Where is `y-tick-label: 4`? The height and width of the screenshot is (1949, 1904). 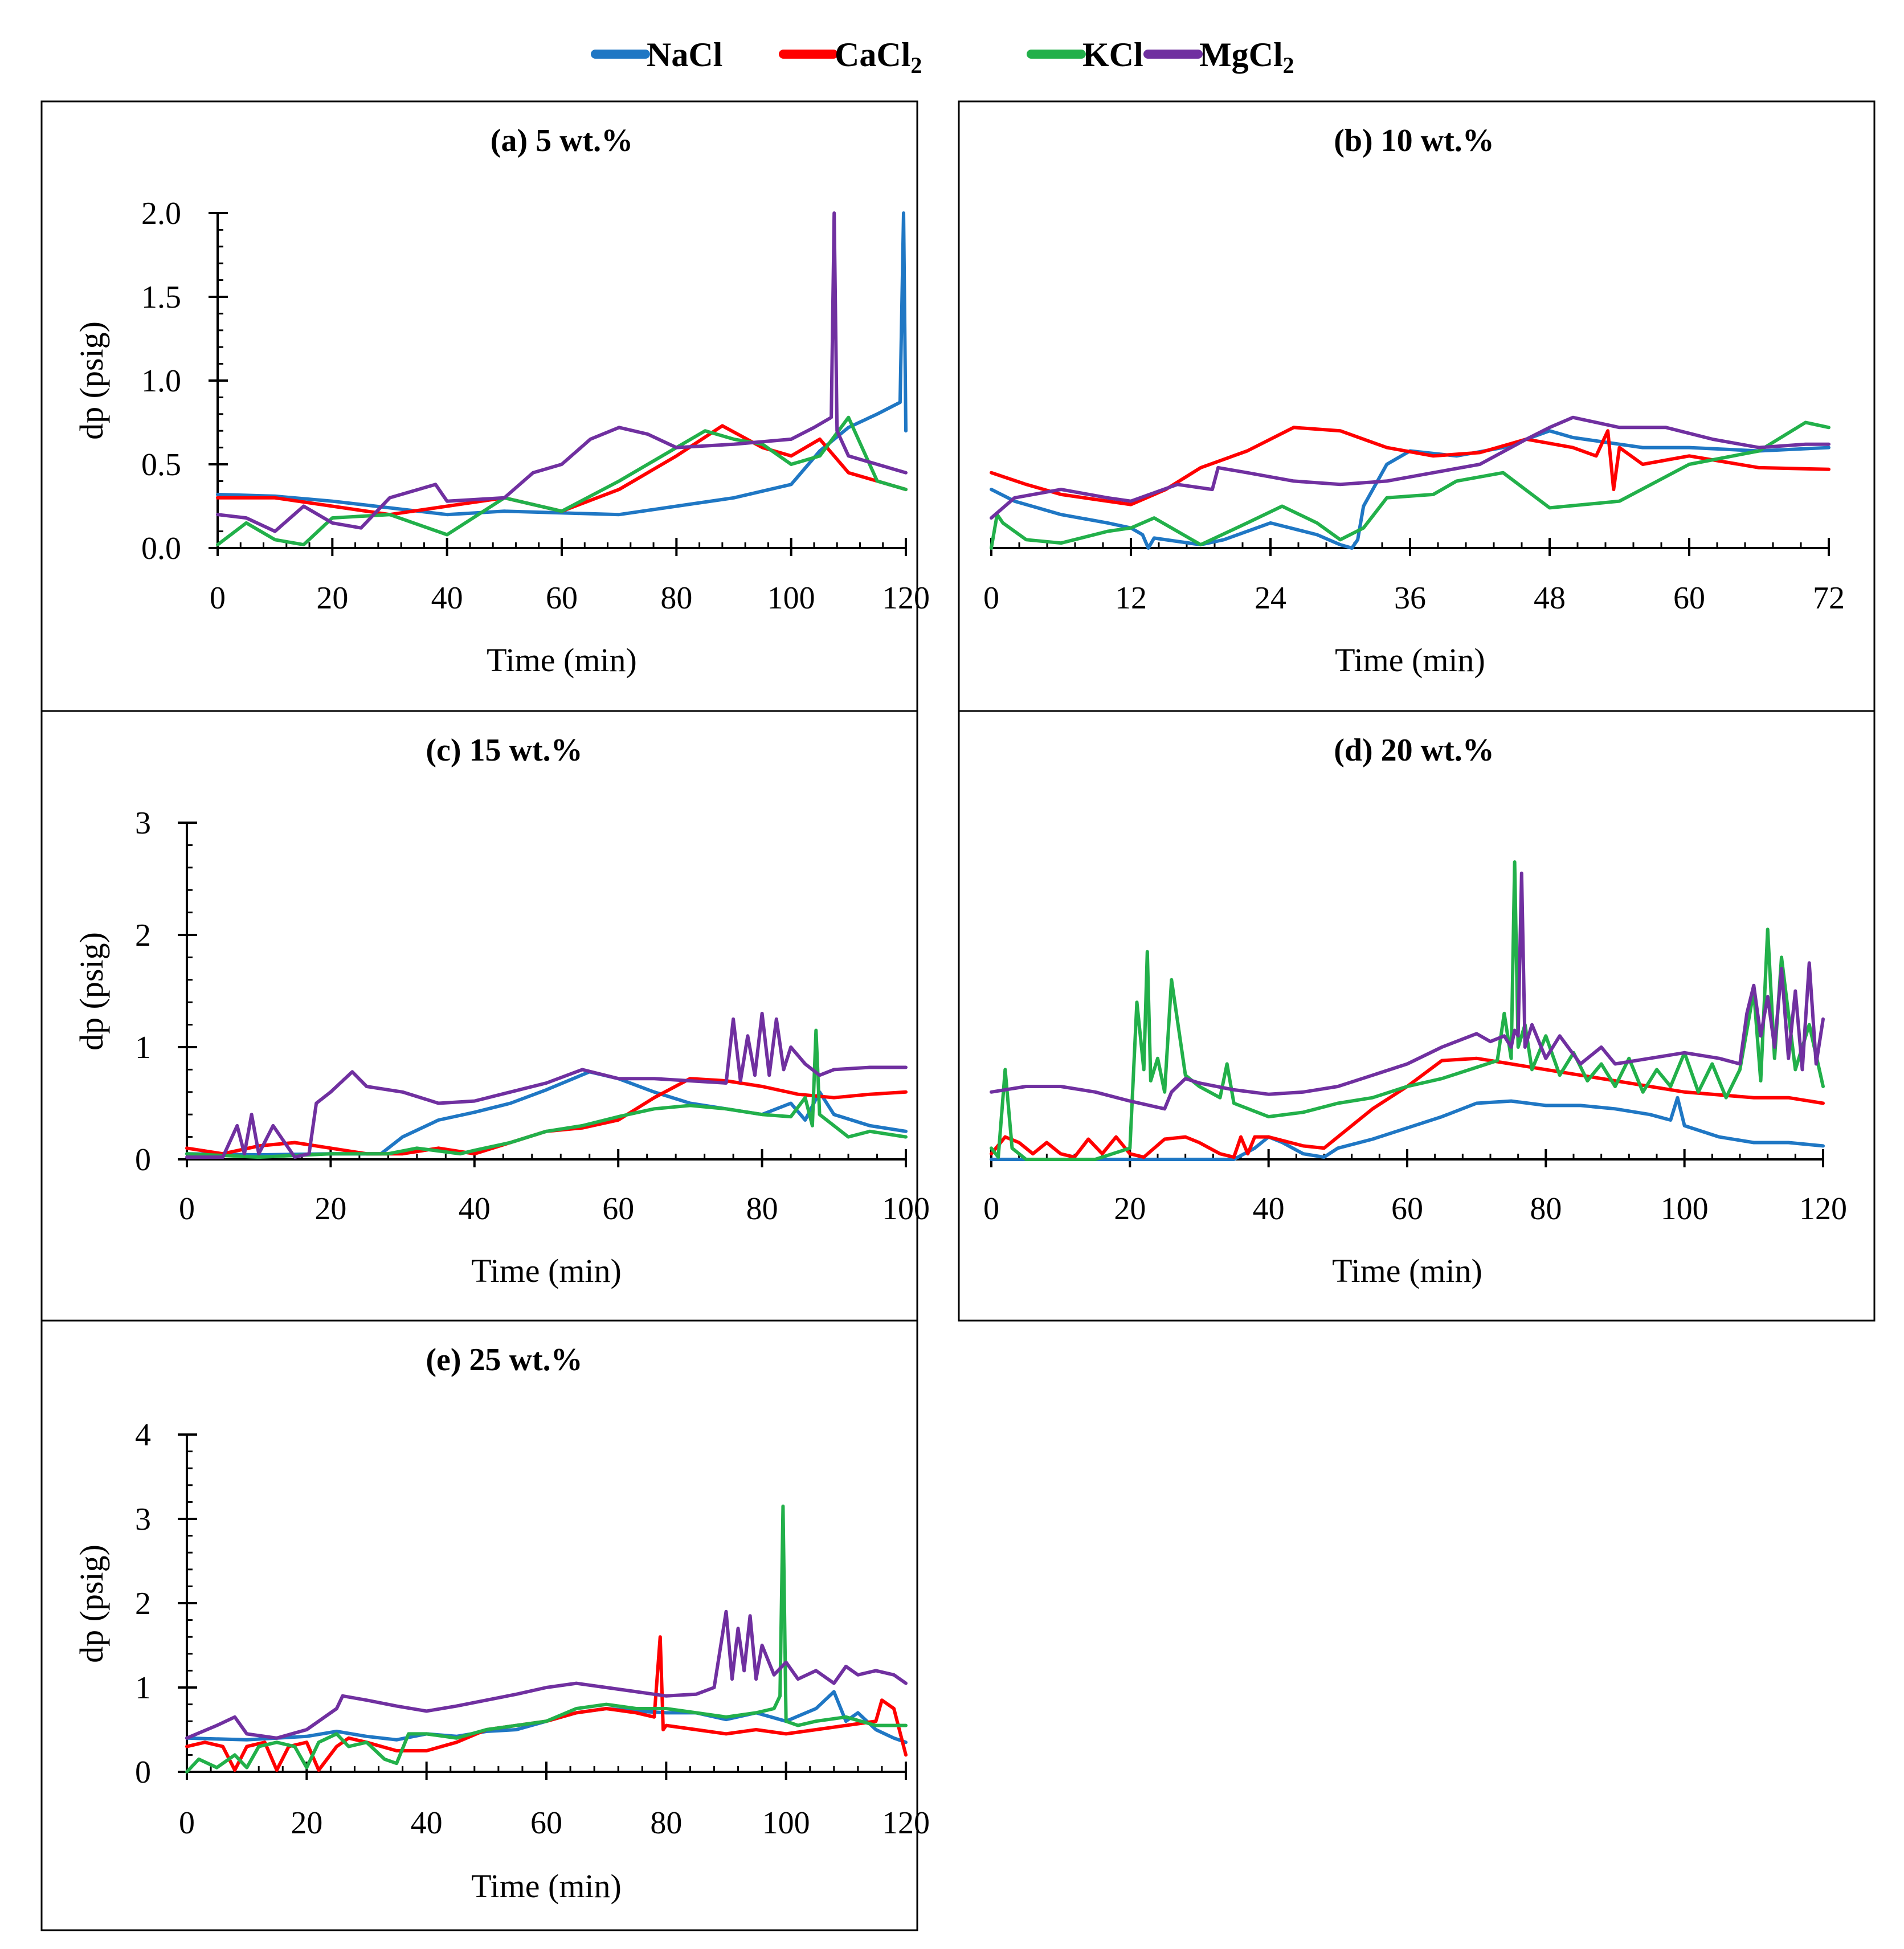 y-tick-label: 4 is located at coordinates (143, 1435).